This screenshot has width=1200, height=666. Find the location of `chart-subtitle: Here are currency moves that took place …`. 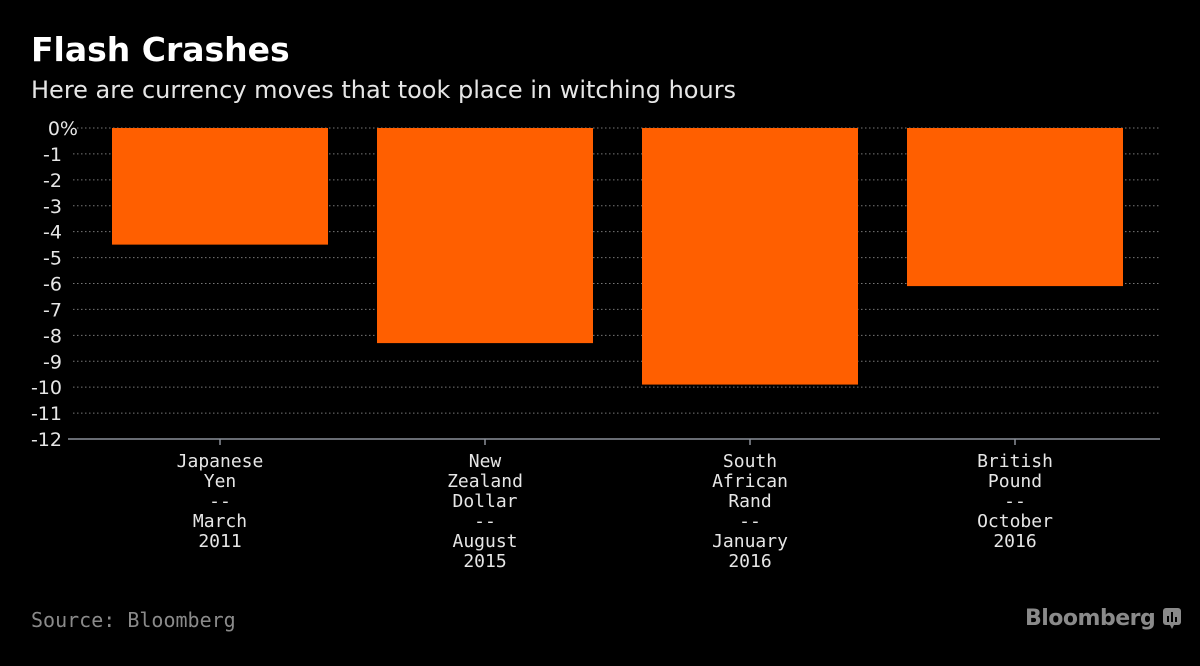

chart-subtitle: Here are currency moves that took place … is located at coordinates (384, 90).